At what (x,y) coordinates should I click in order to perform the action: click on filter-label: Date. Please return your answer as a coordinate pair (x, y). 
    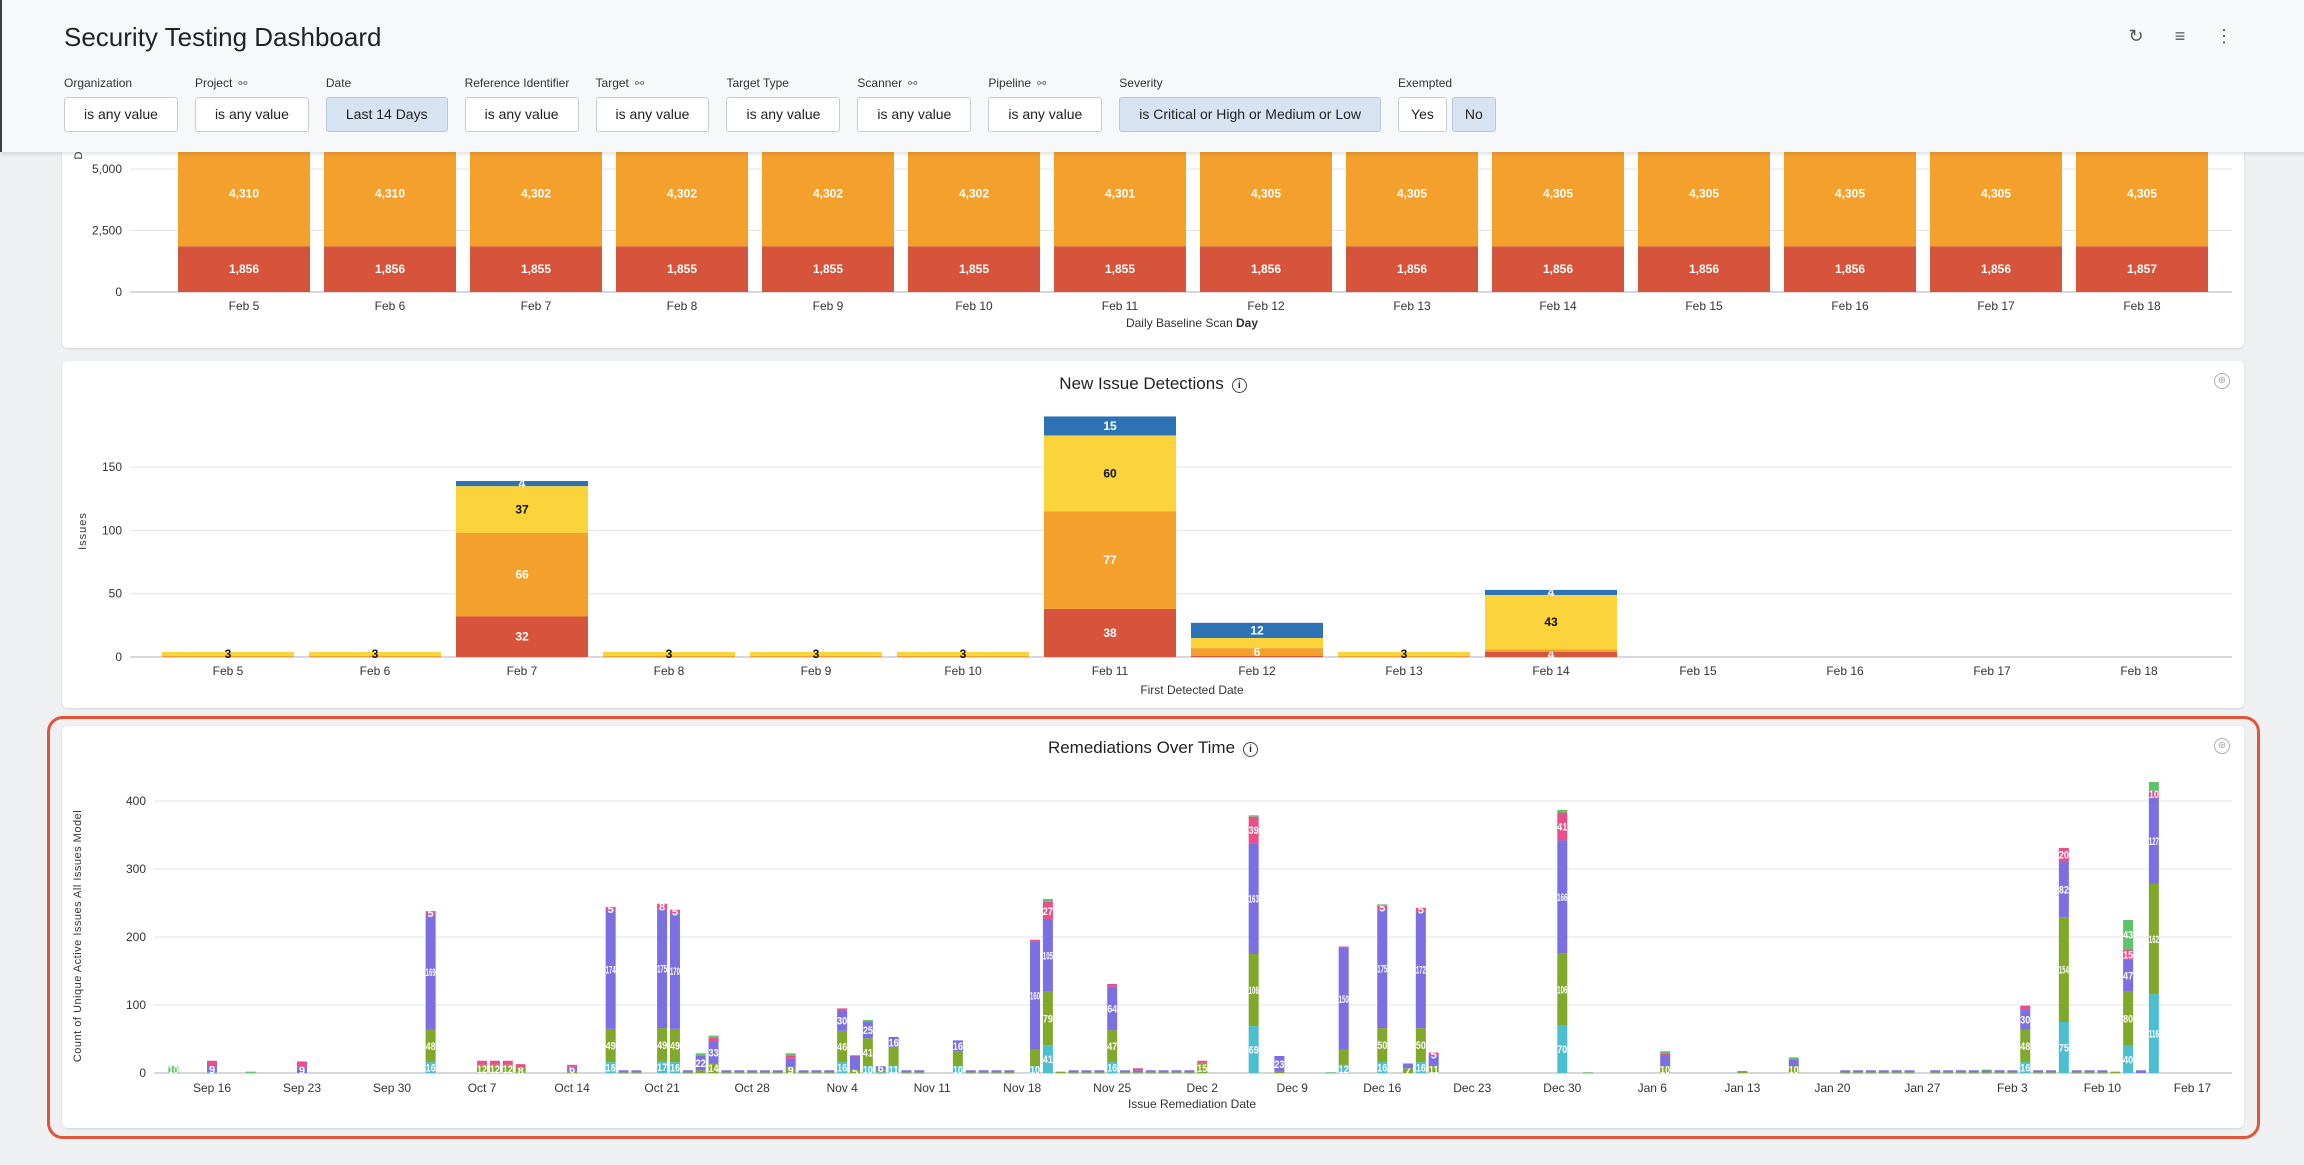
    Looking at the image, I should click on (338, 83).